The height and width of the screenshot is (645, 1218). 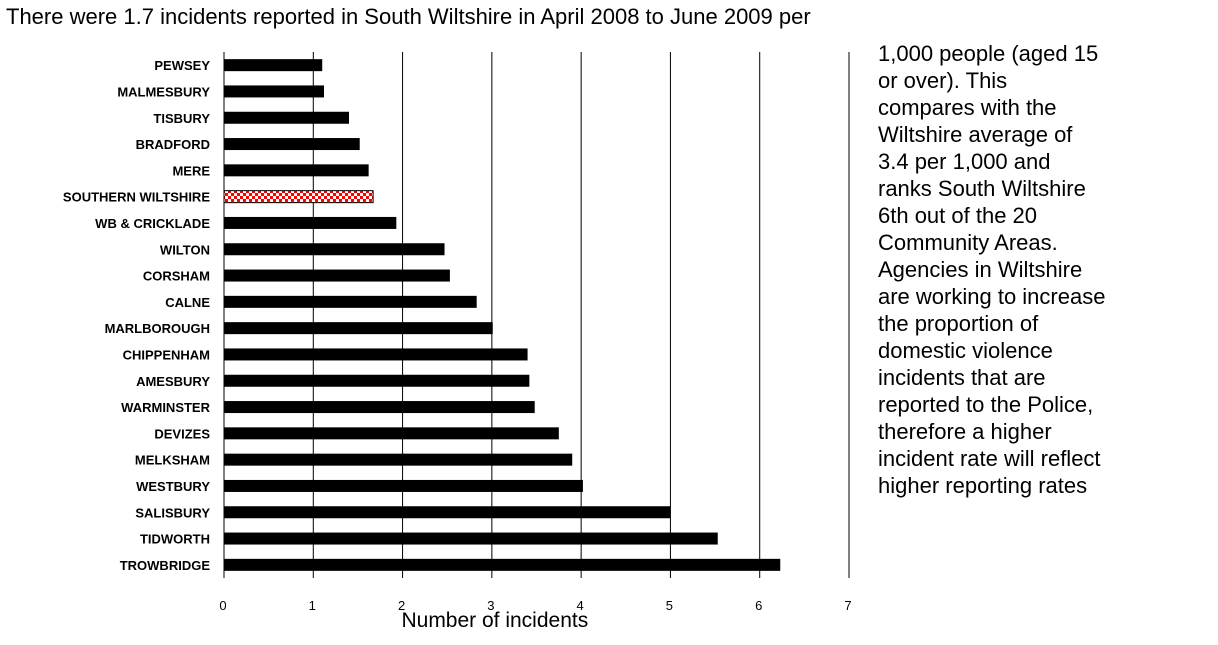 What do you see at coordinates (157, 328) in the screenshot?
I see `category-label: MARLBOROUGH` at bounding box center [157, 328].